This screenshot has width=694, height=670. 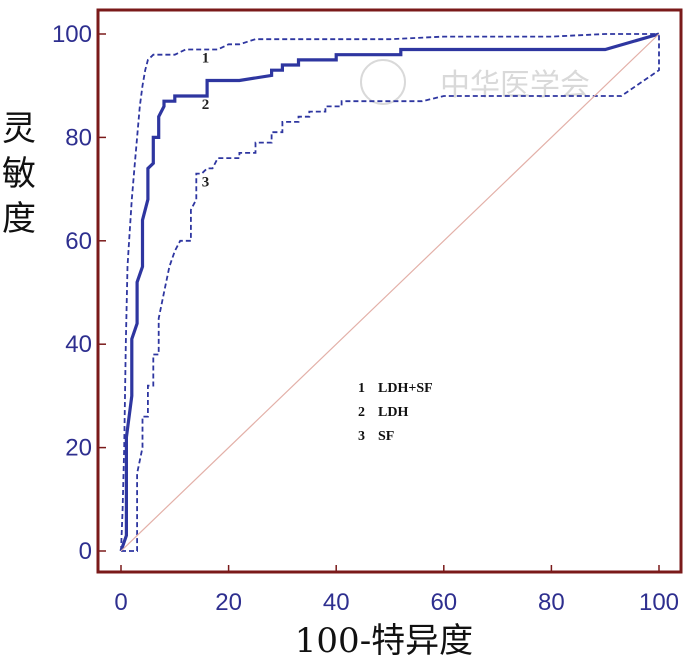 I want to click on legend-num-1: 1, so click(x=361, y=388).